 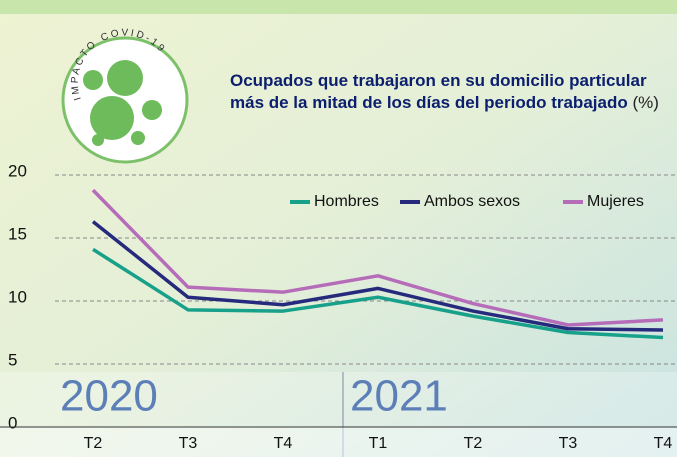 I want to click on legend-label: Hombres, so click(x=346, y=201).